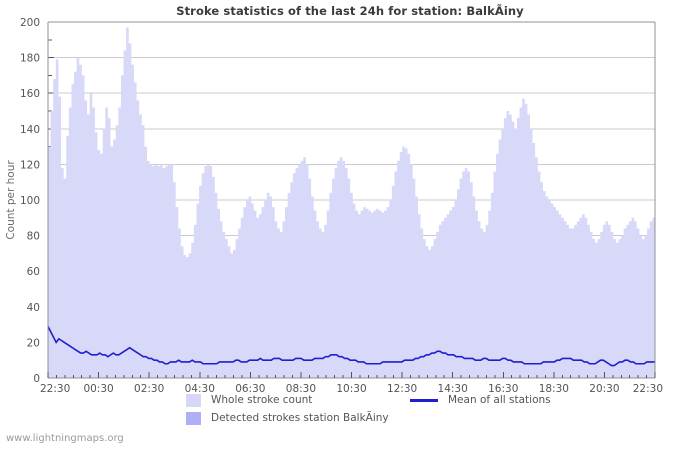 This screenshot has width=700, height=450. What do you see at coordinates (453, 387) in the screenshot?
I see `svg-text: 14:30` at bounding box center [453, 387].